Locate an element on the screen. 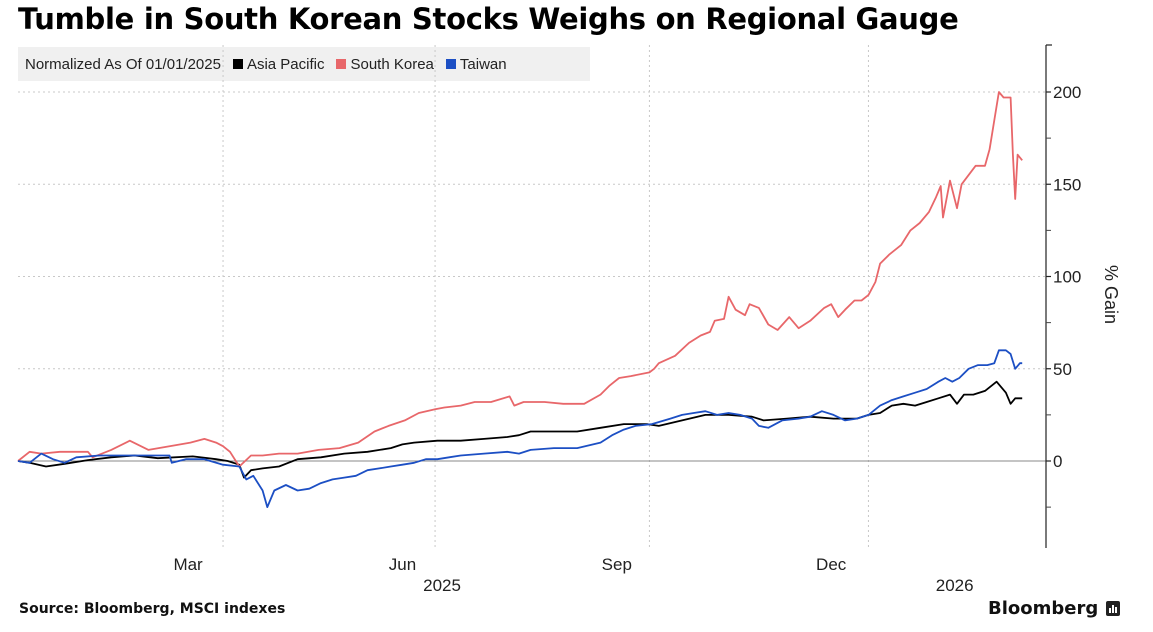  y-tick-label: 100 is located at coordinates (1067, 277).